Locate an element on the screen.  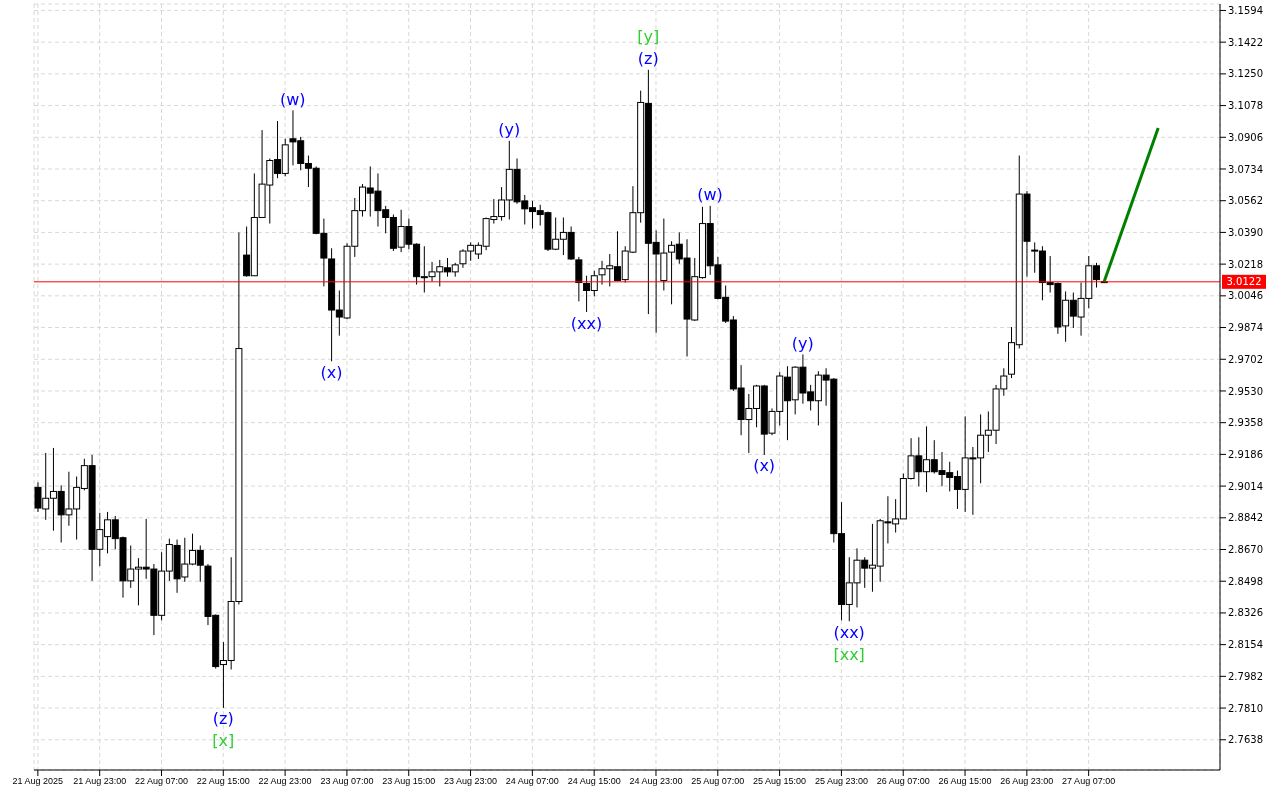
y-tick-label: 3.0906 is located at coordinates (1245, 137).